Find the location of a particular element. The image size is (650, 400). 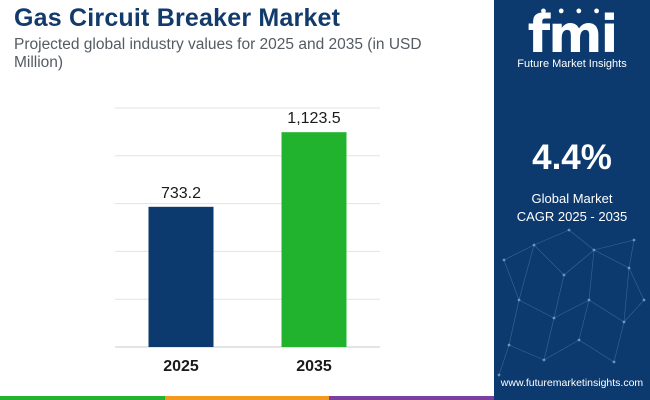

network-decoration is located at coordinates (571, 302).